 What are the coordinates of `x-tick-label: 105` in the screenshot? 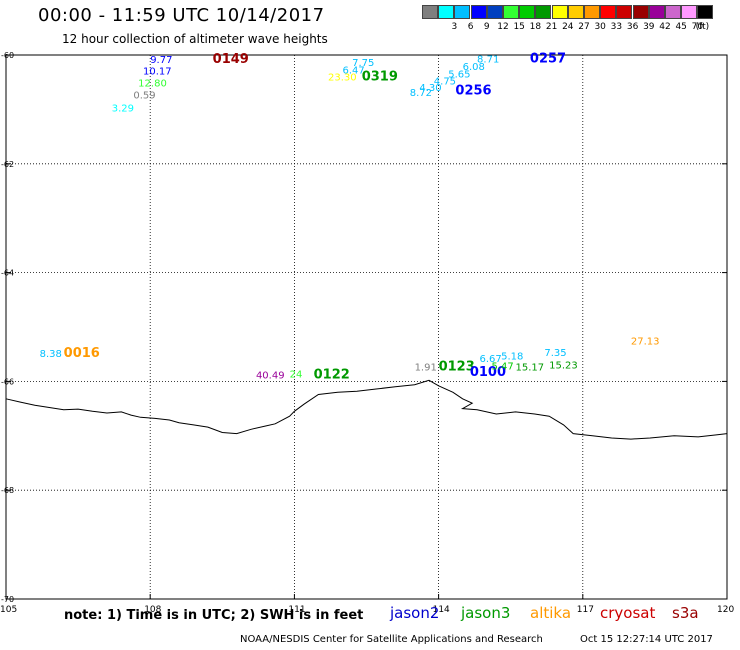 It's located at (8, 610).